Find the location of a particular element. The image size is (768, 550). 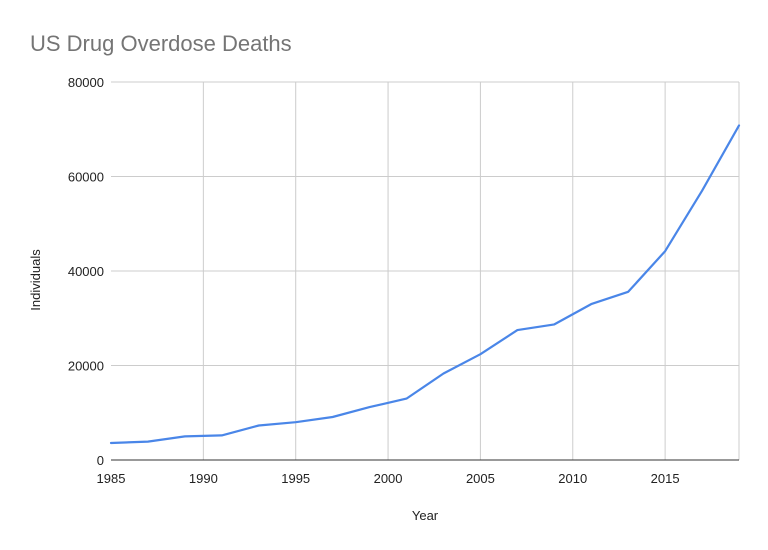

y-axis-tick-labels: 0 20000 40000 60000 80000 is located at coordinates (86, 271).